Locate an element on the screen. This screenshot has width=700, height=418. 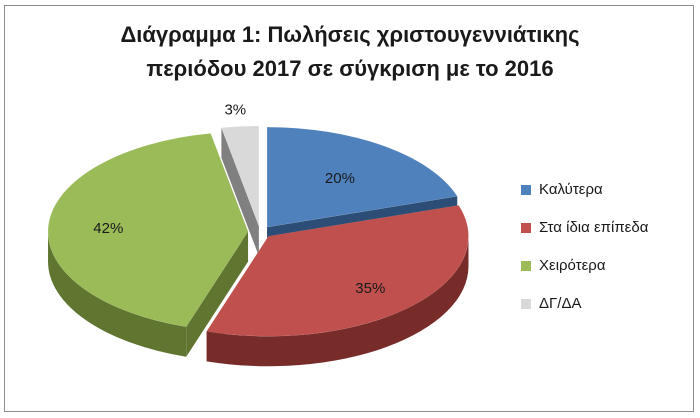
legend-item-same: Στα ίδια επίπεδα is located at coordinates (584, 227).